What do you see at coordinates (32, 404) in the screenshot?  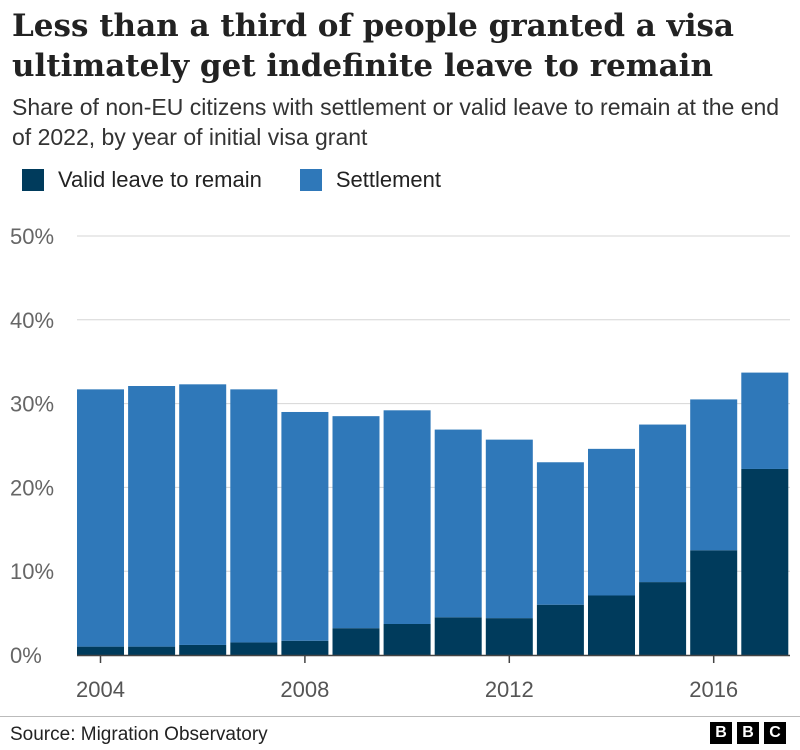 I see `y-tick-label: 30%` at bounding box center [32, 404].